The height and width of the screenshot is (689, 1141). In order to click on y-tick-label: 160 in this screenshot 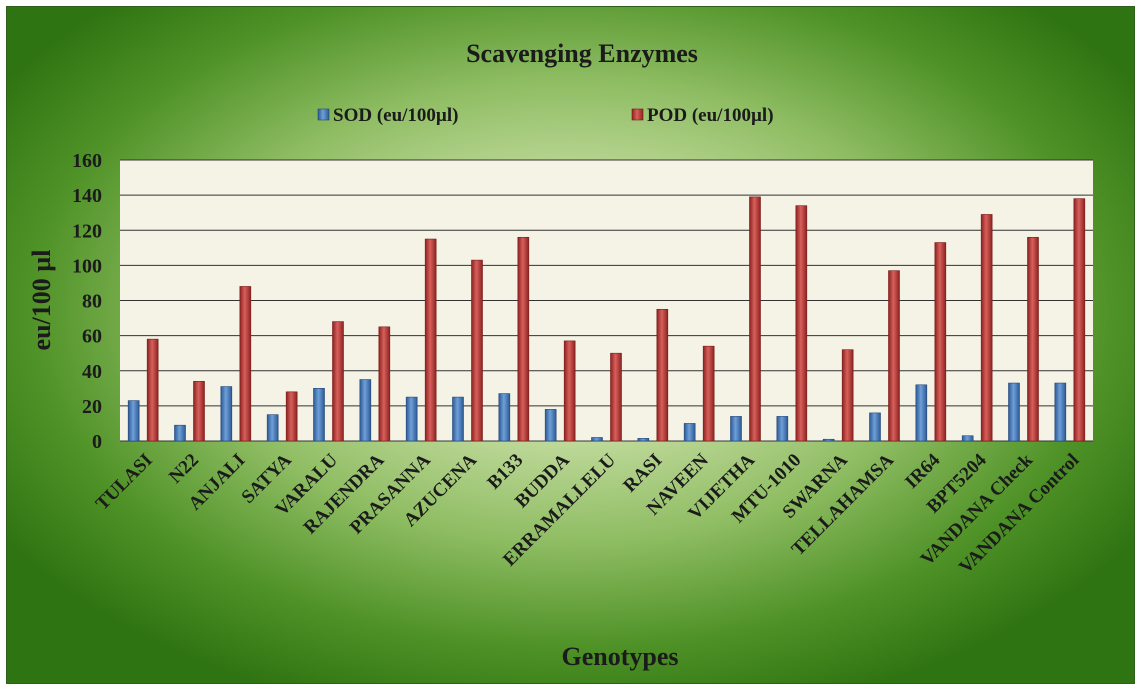, I will do `click(87, 161)`.